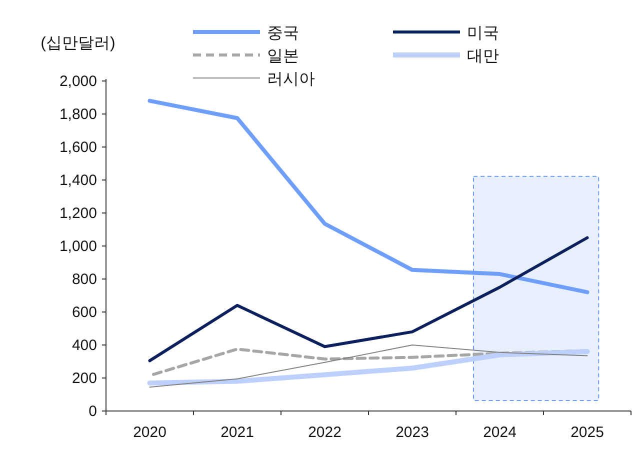 This screenshot has width=632, height=452. What do you see at coordinates (84, 279) in the screenshot?
I see `y-tick-label: 800` at bounding box center [84, 279].